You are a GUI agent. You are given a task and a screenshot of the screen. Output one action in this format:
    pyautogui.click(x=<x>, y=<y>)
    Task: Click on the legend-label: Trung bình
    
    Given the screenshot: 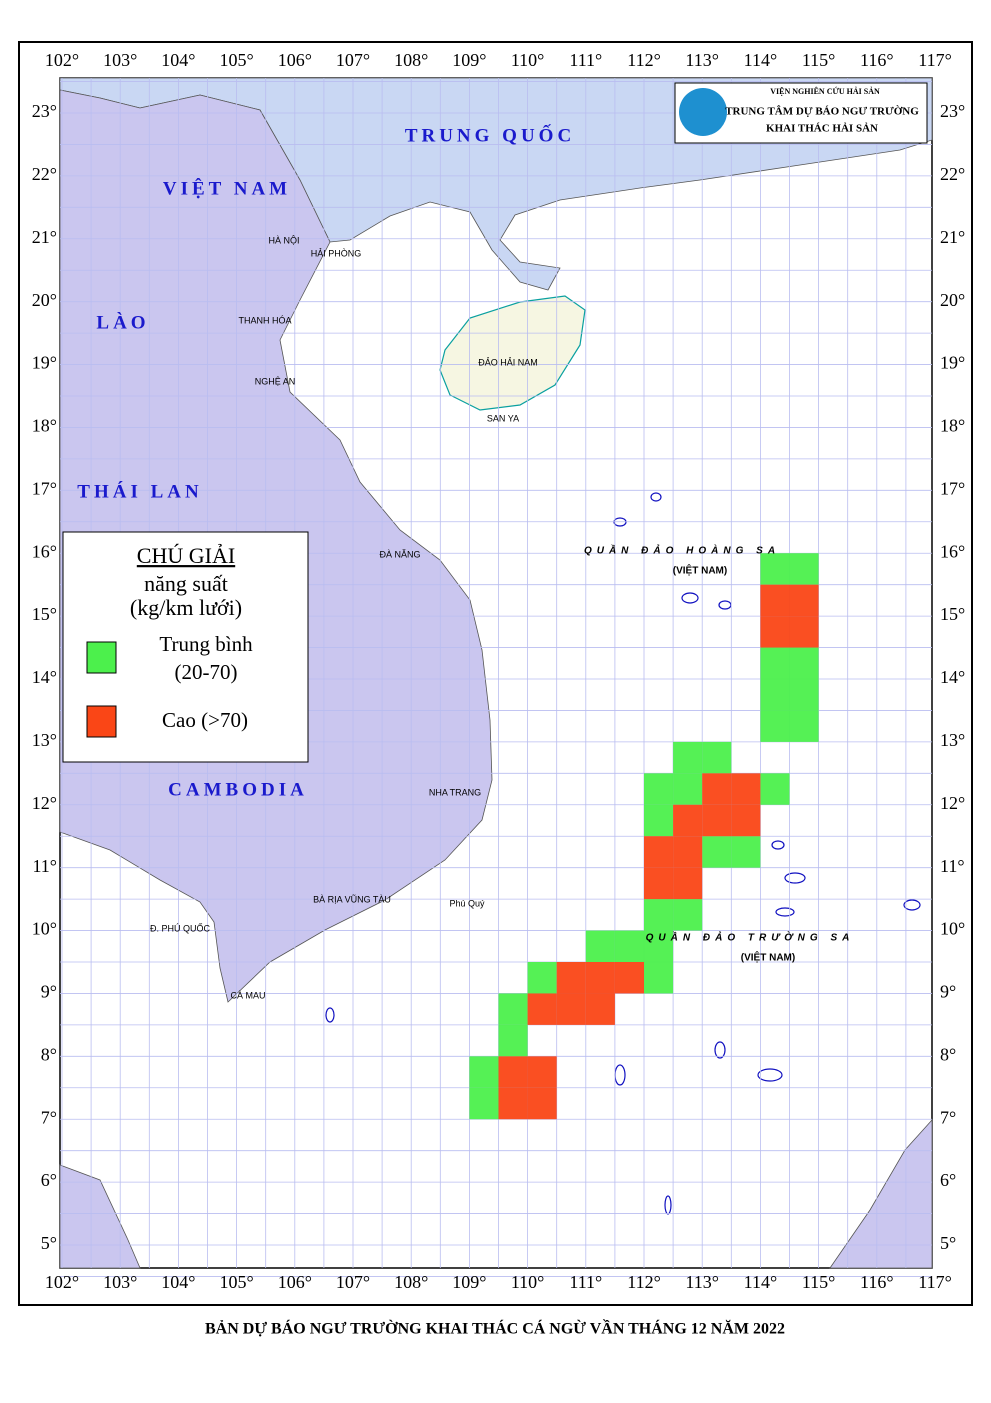 What is the action you would take?
    pyautogui.click(x=206, y=644)
    